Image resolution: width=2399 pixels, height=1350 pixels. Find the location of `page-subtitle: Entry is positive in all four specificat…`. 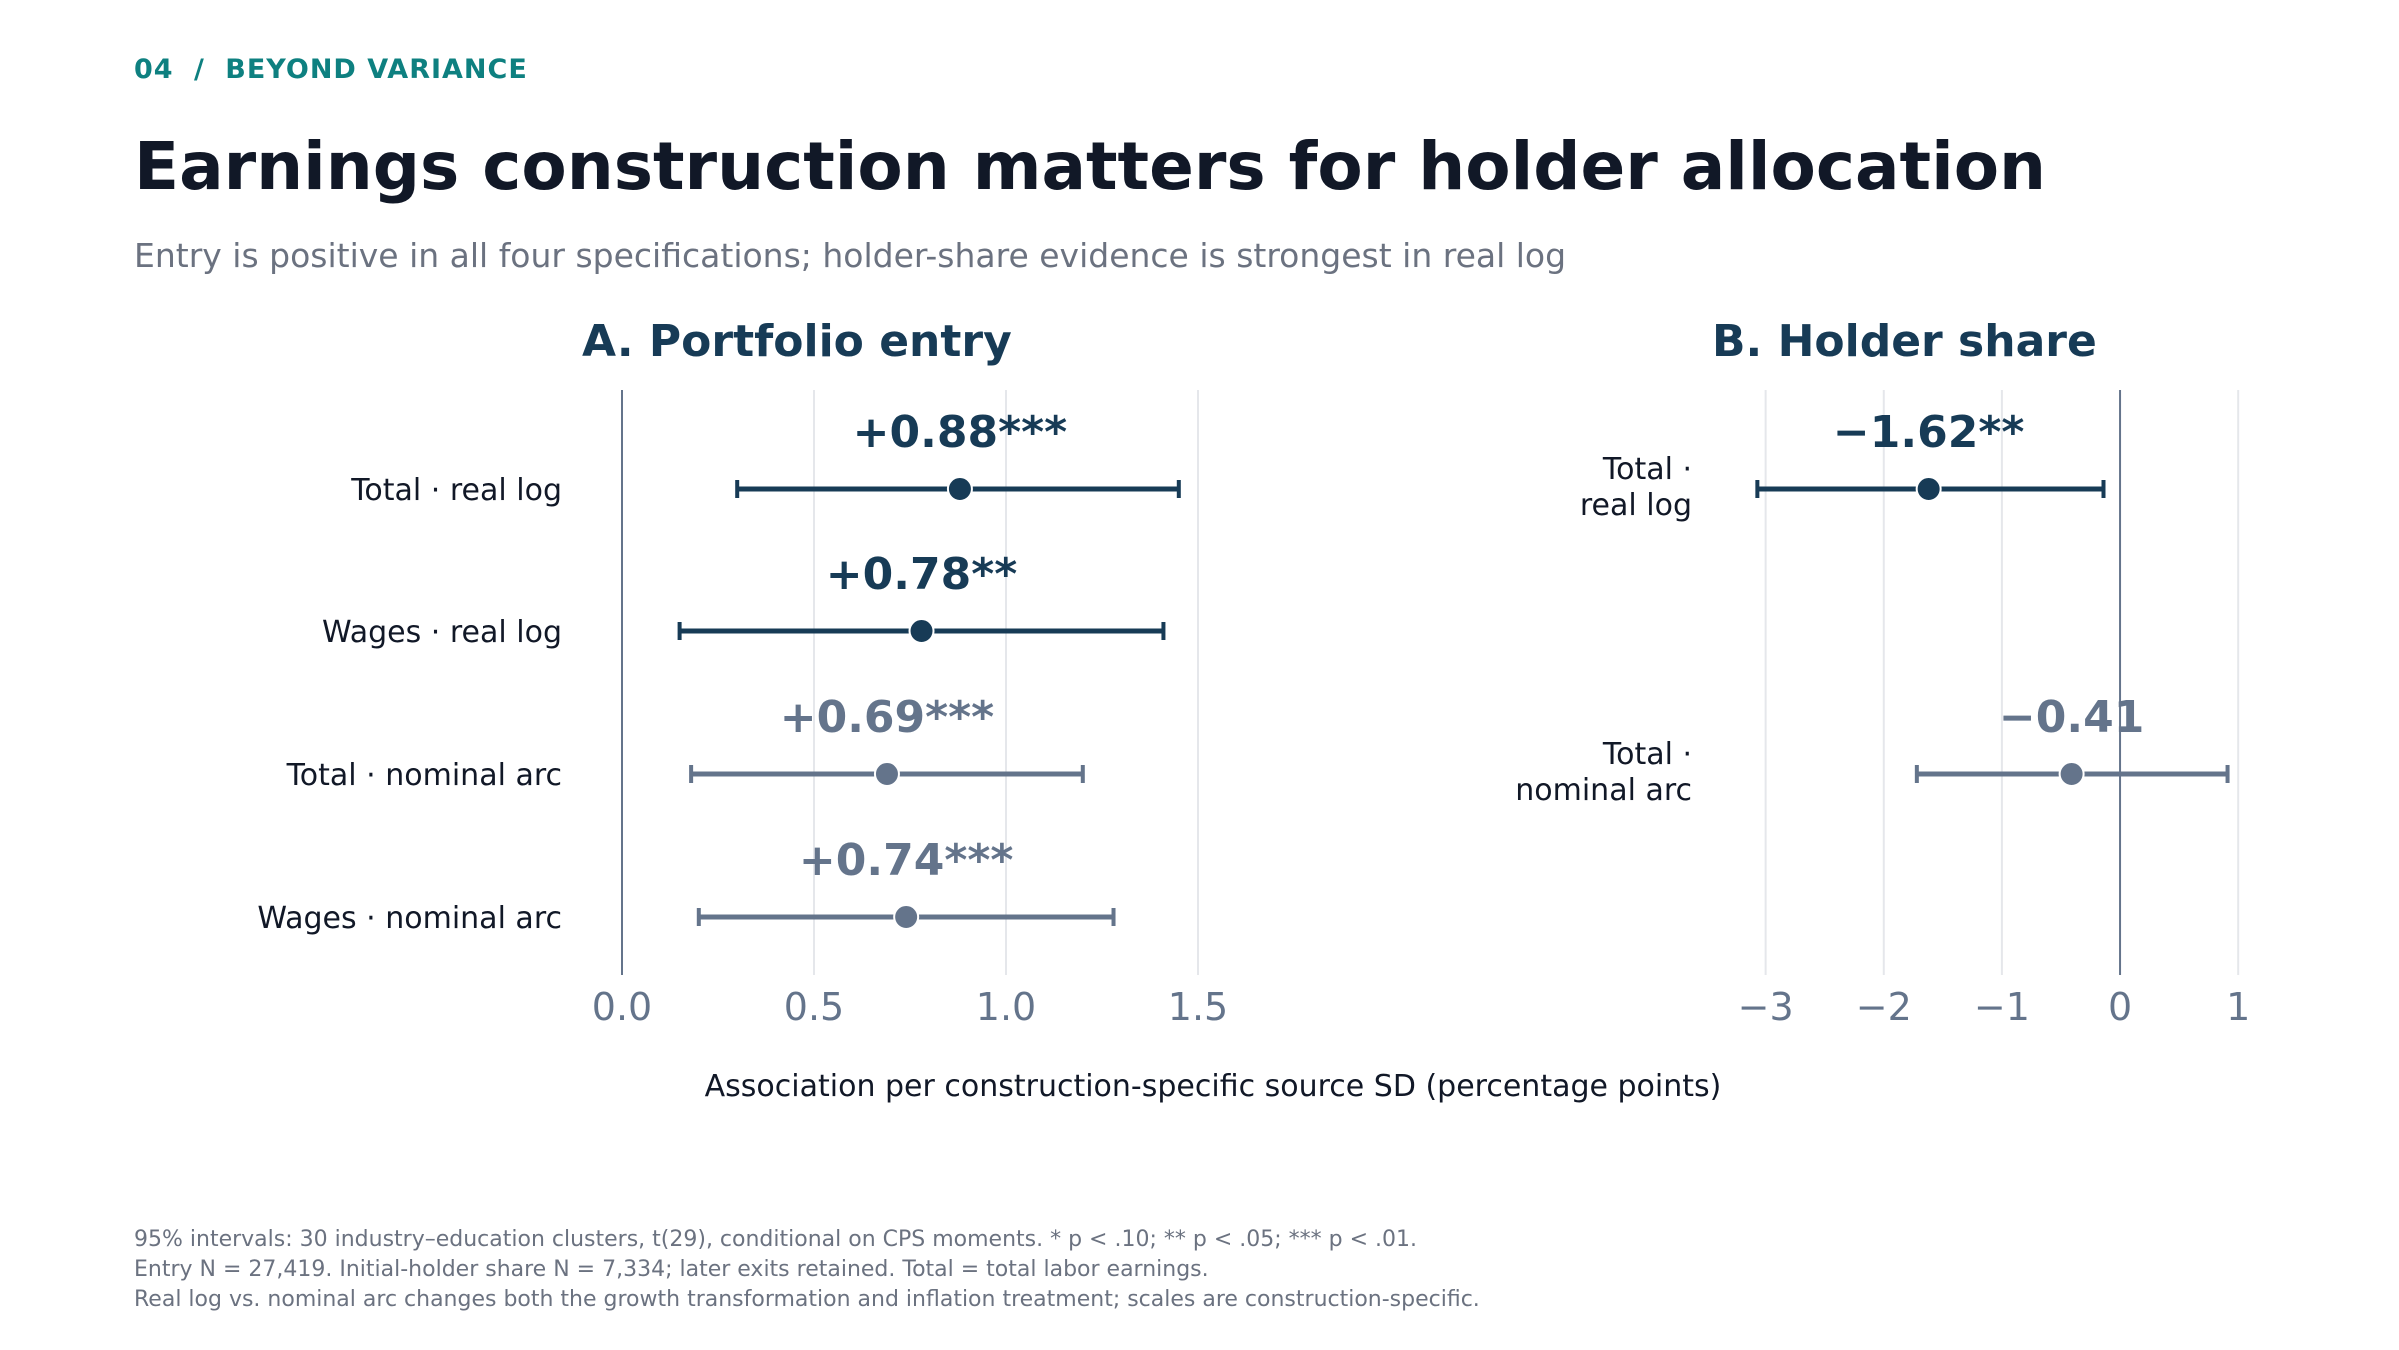

page-subtitle: Entry is positive in all four specificat… is located at coordinates (850, 255).